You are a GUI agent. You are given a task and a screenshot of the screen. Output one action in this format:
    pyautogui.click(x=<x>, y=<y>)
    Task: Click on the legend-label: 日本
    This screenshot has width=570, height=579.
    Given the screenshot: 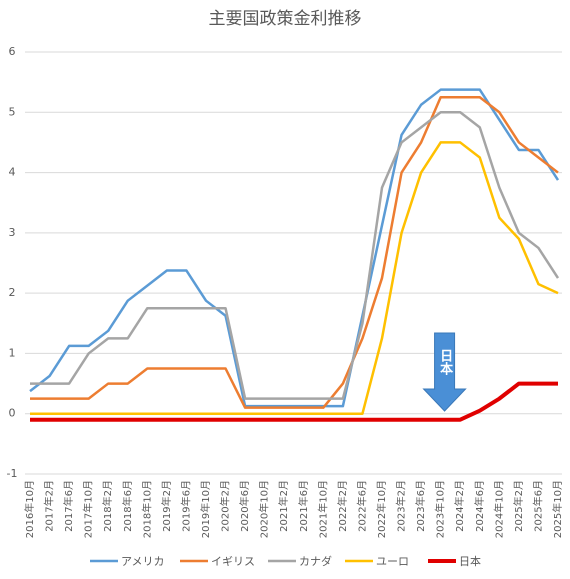 What is the action you would take?
    pyautogui.click(x=470, y=561)
    